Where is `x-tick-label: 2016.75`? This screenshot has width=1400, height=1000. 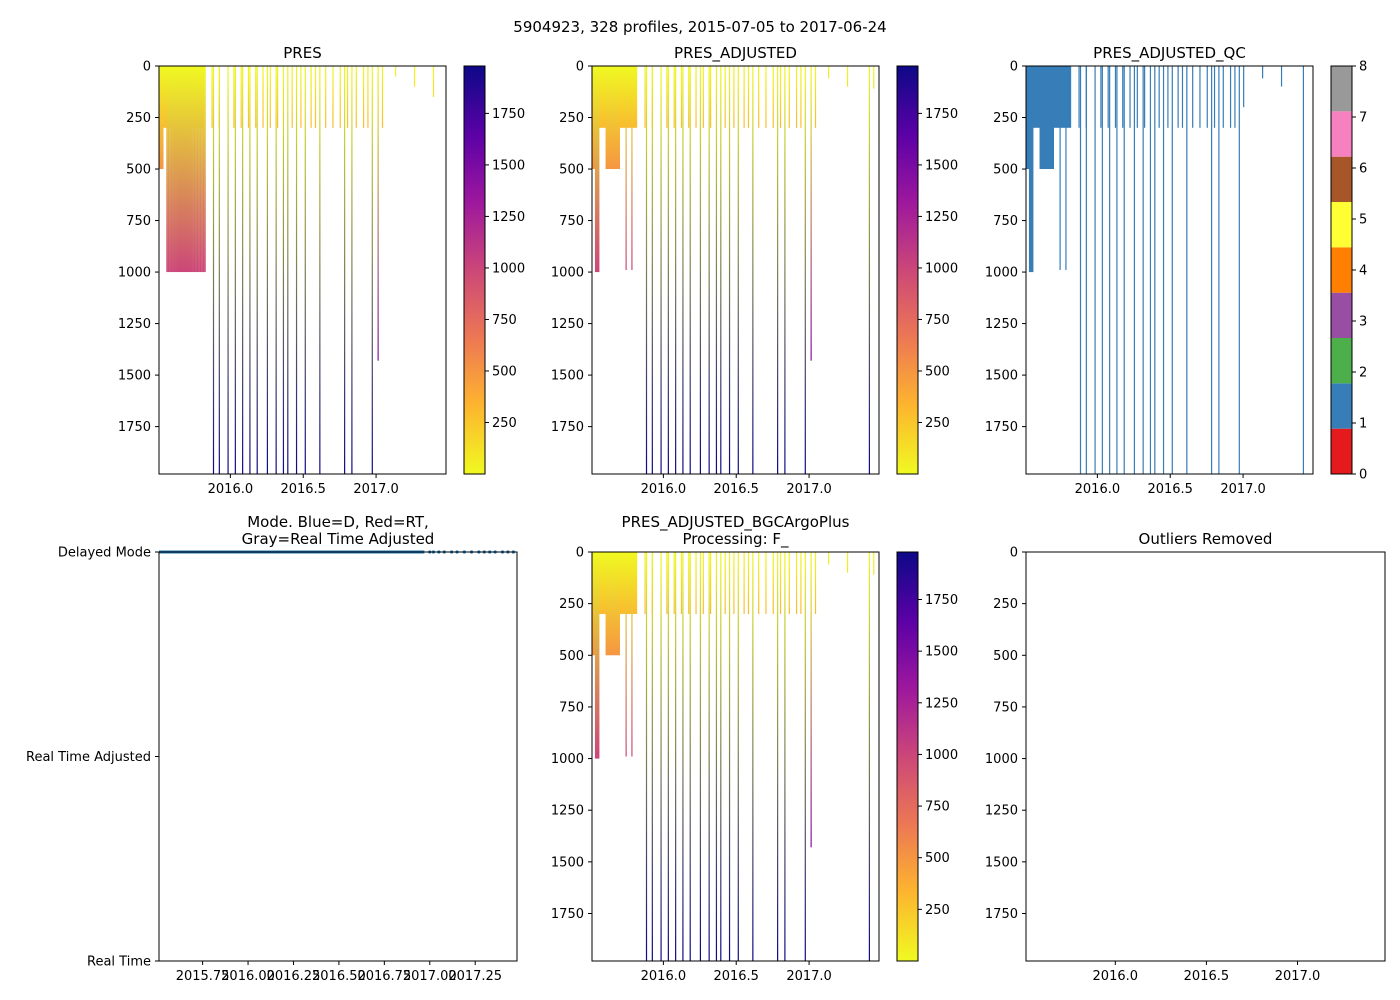 x-tick-label: 2016.75 is located at coordinates (384, 976).